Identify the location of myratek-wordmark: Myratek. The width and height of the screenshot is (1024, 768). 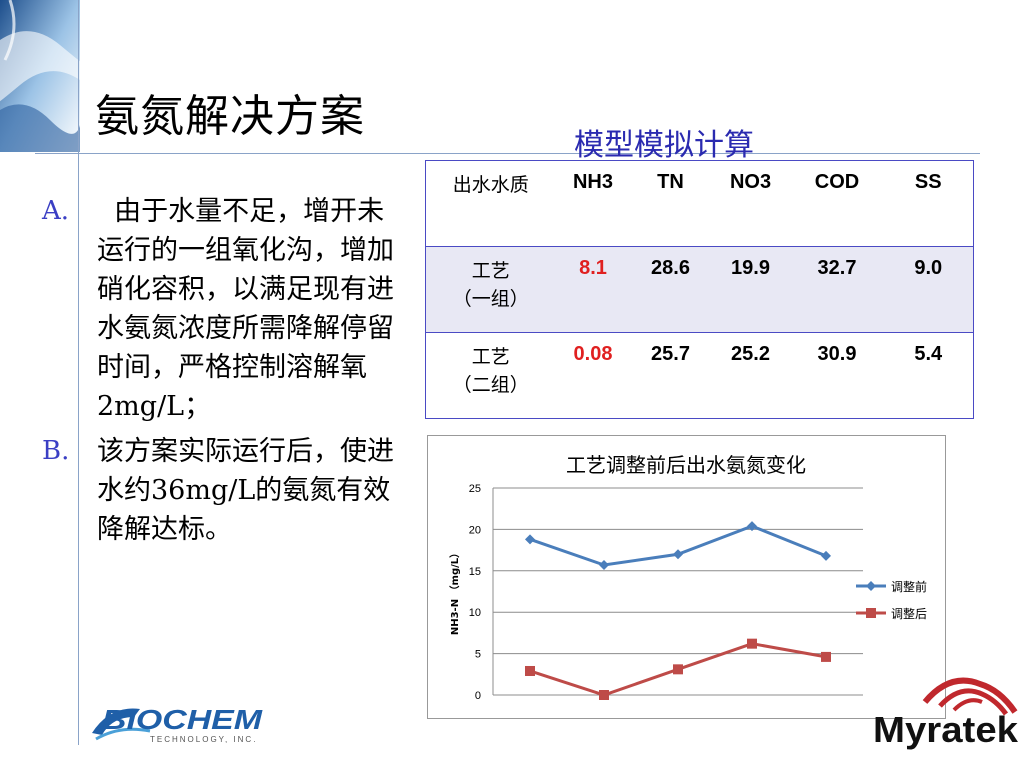
(946, 729).